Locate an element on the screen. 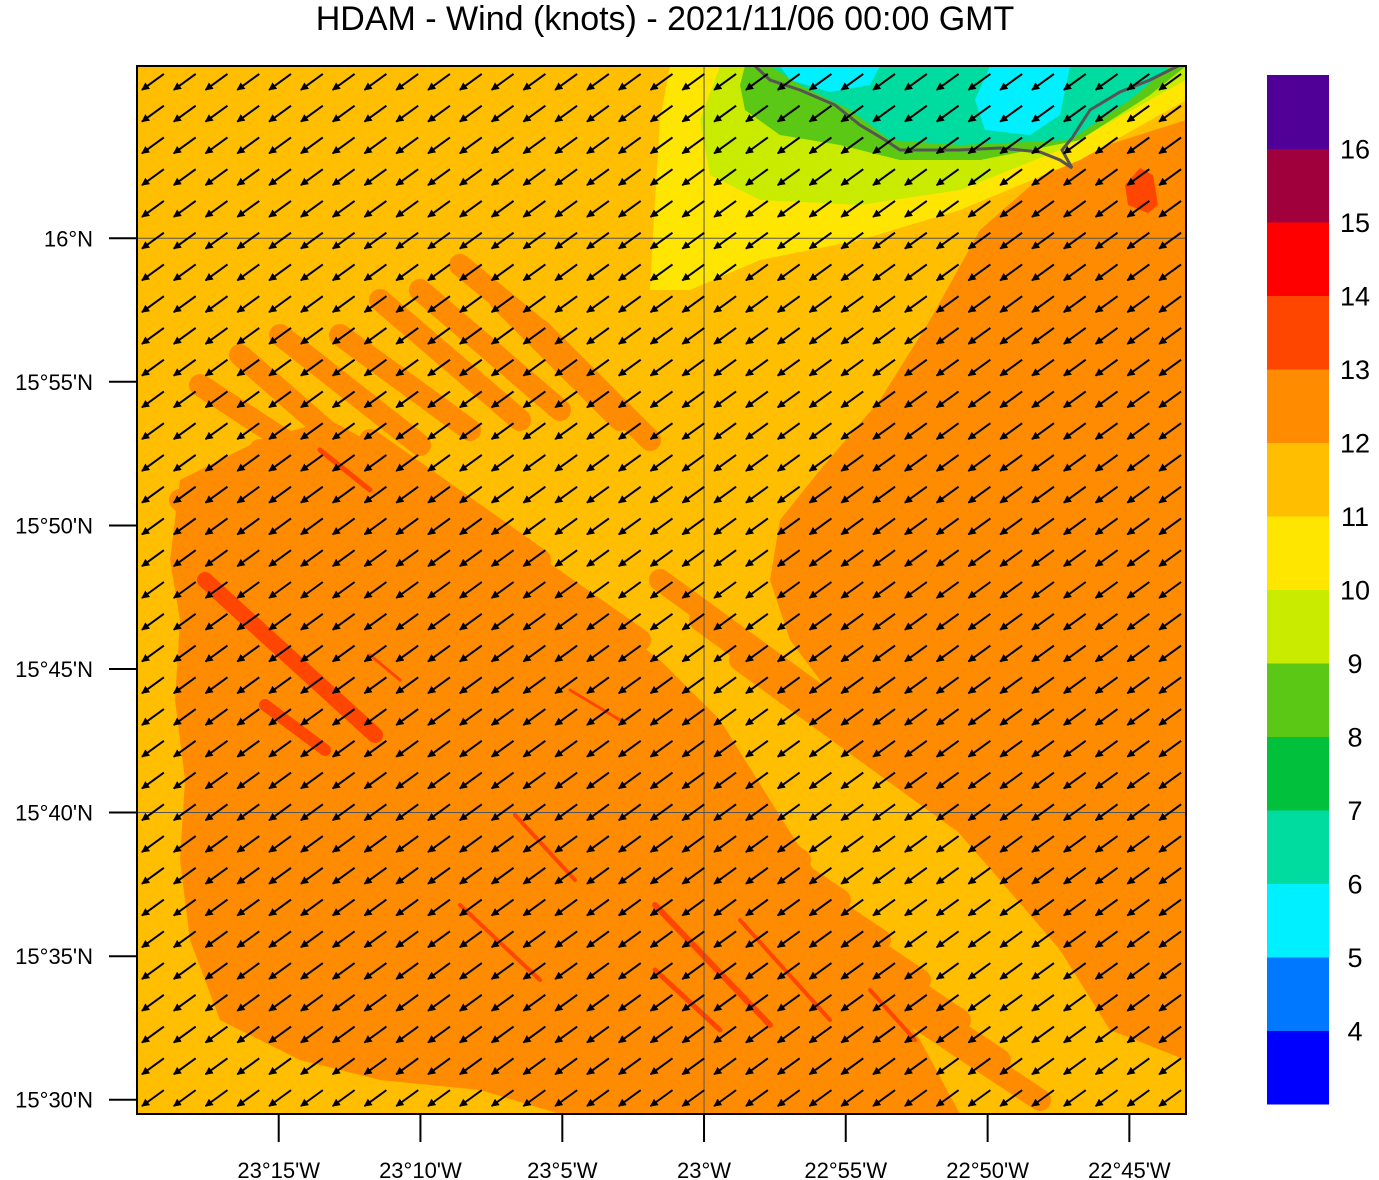 This screenshot has width=1379, height=1180. wind-stripe is located at coordinates (300, 540).